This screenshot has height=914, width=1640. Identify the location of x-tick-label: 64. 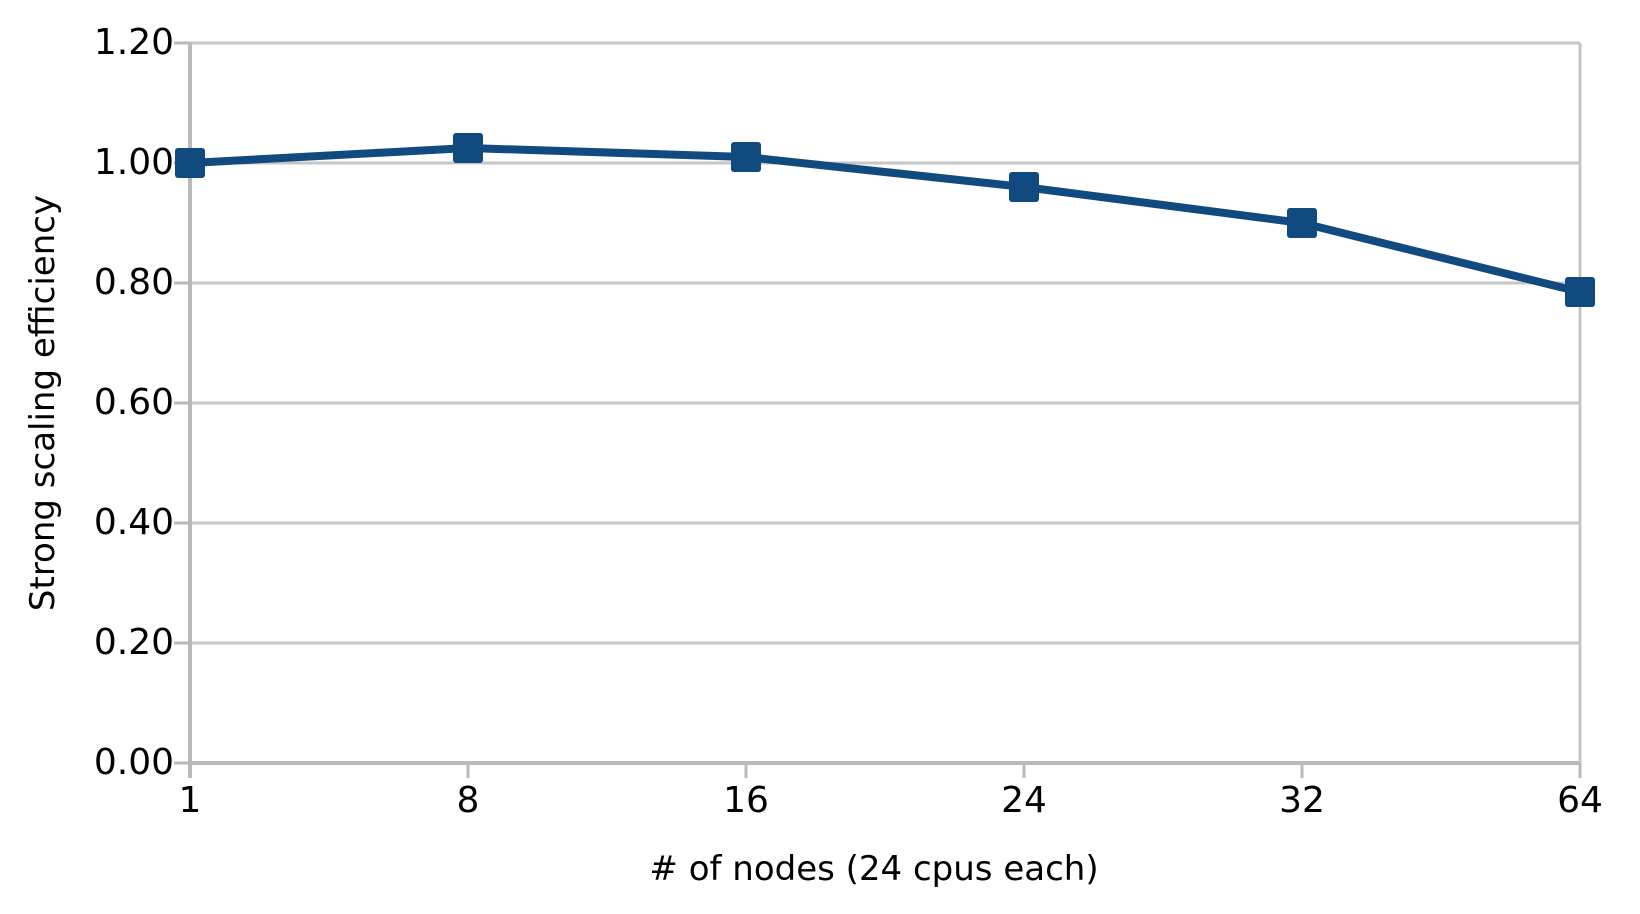
(1580, 800).